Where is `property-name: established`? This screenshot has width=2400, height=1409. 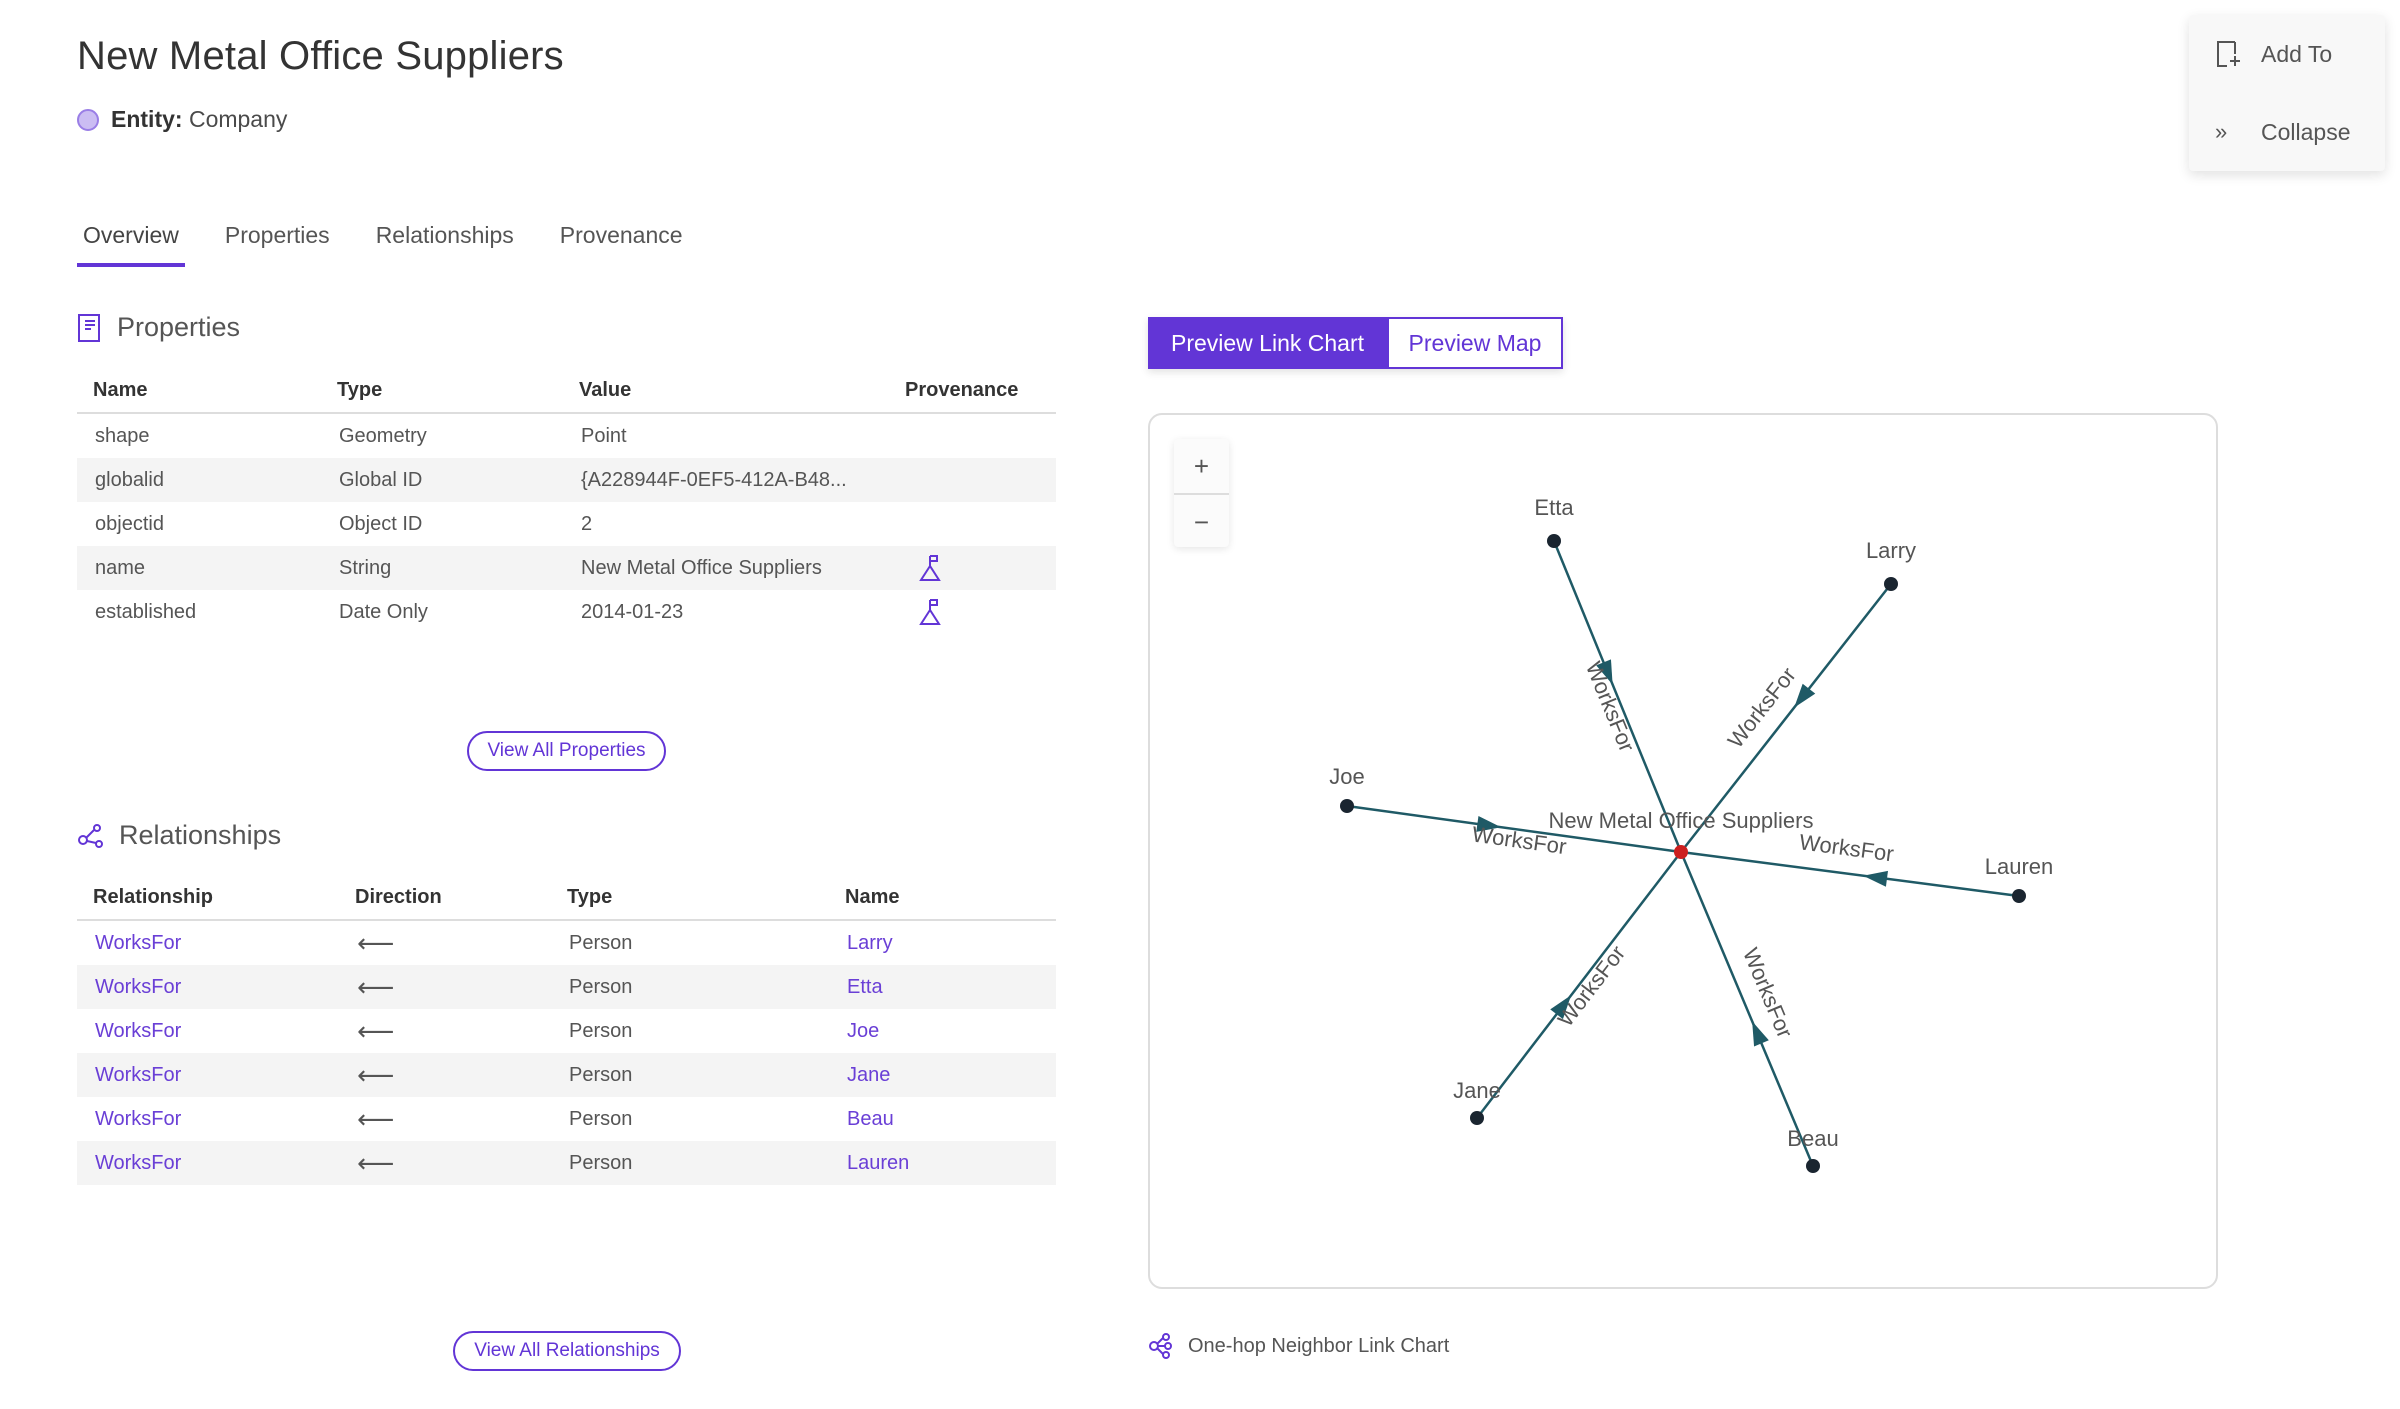
property-name: established is located at coordinates (146, 611).